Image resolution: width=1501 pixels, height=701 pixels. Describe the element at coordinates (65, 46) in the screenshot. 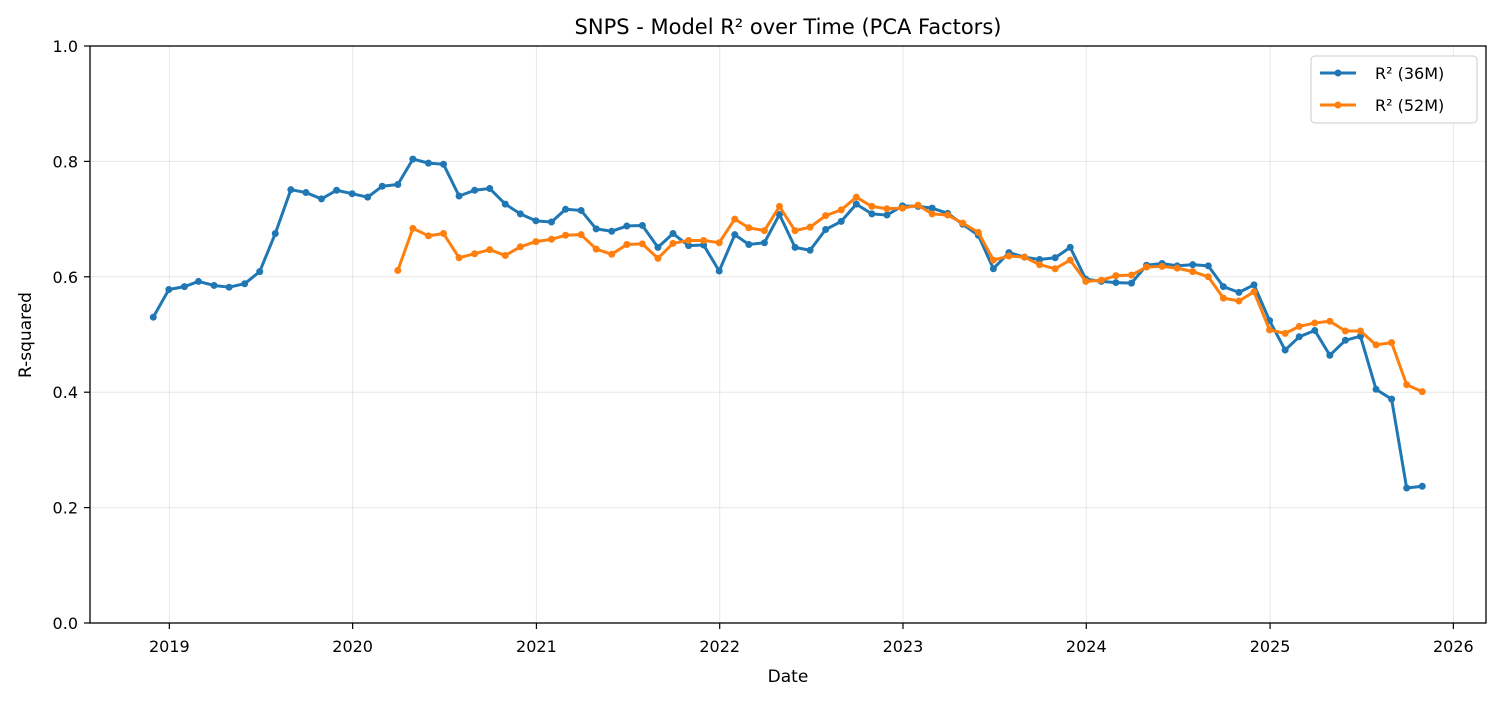

I see `y-tick-label: 1.0` at that location.